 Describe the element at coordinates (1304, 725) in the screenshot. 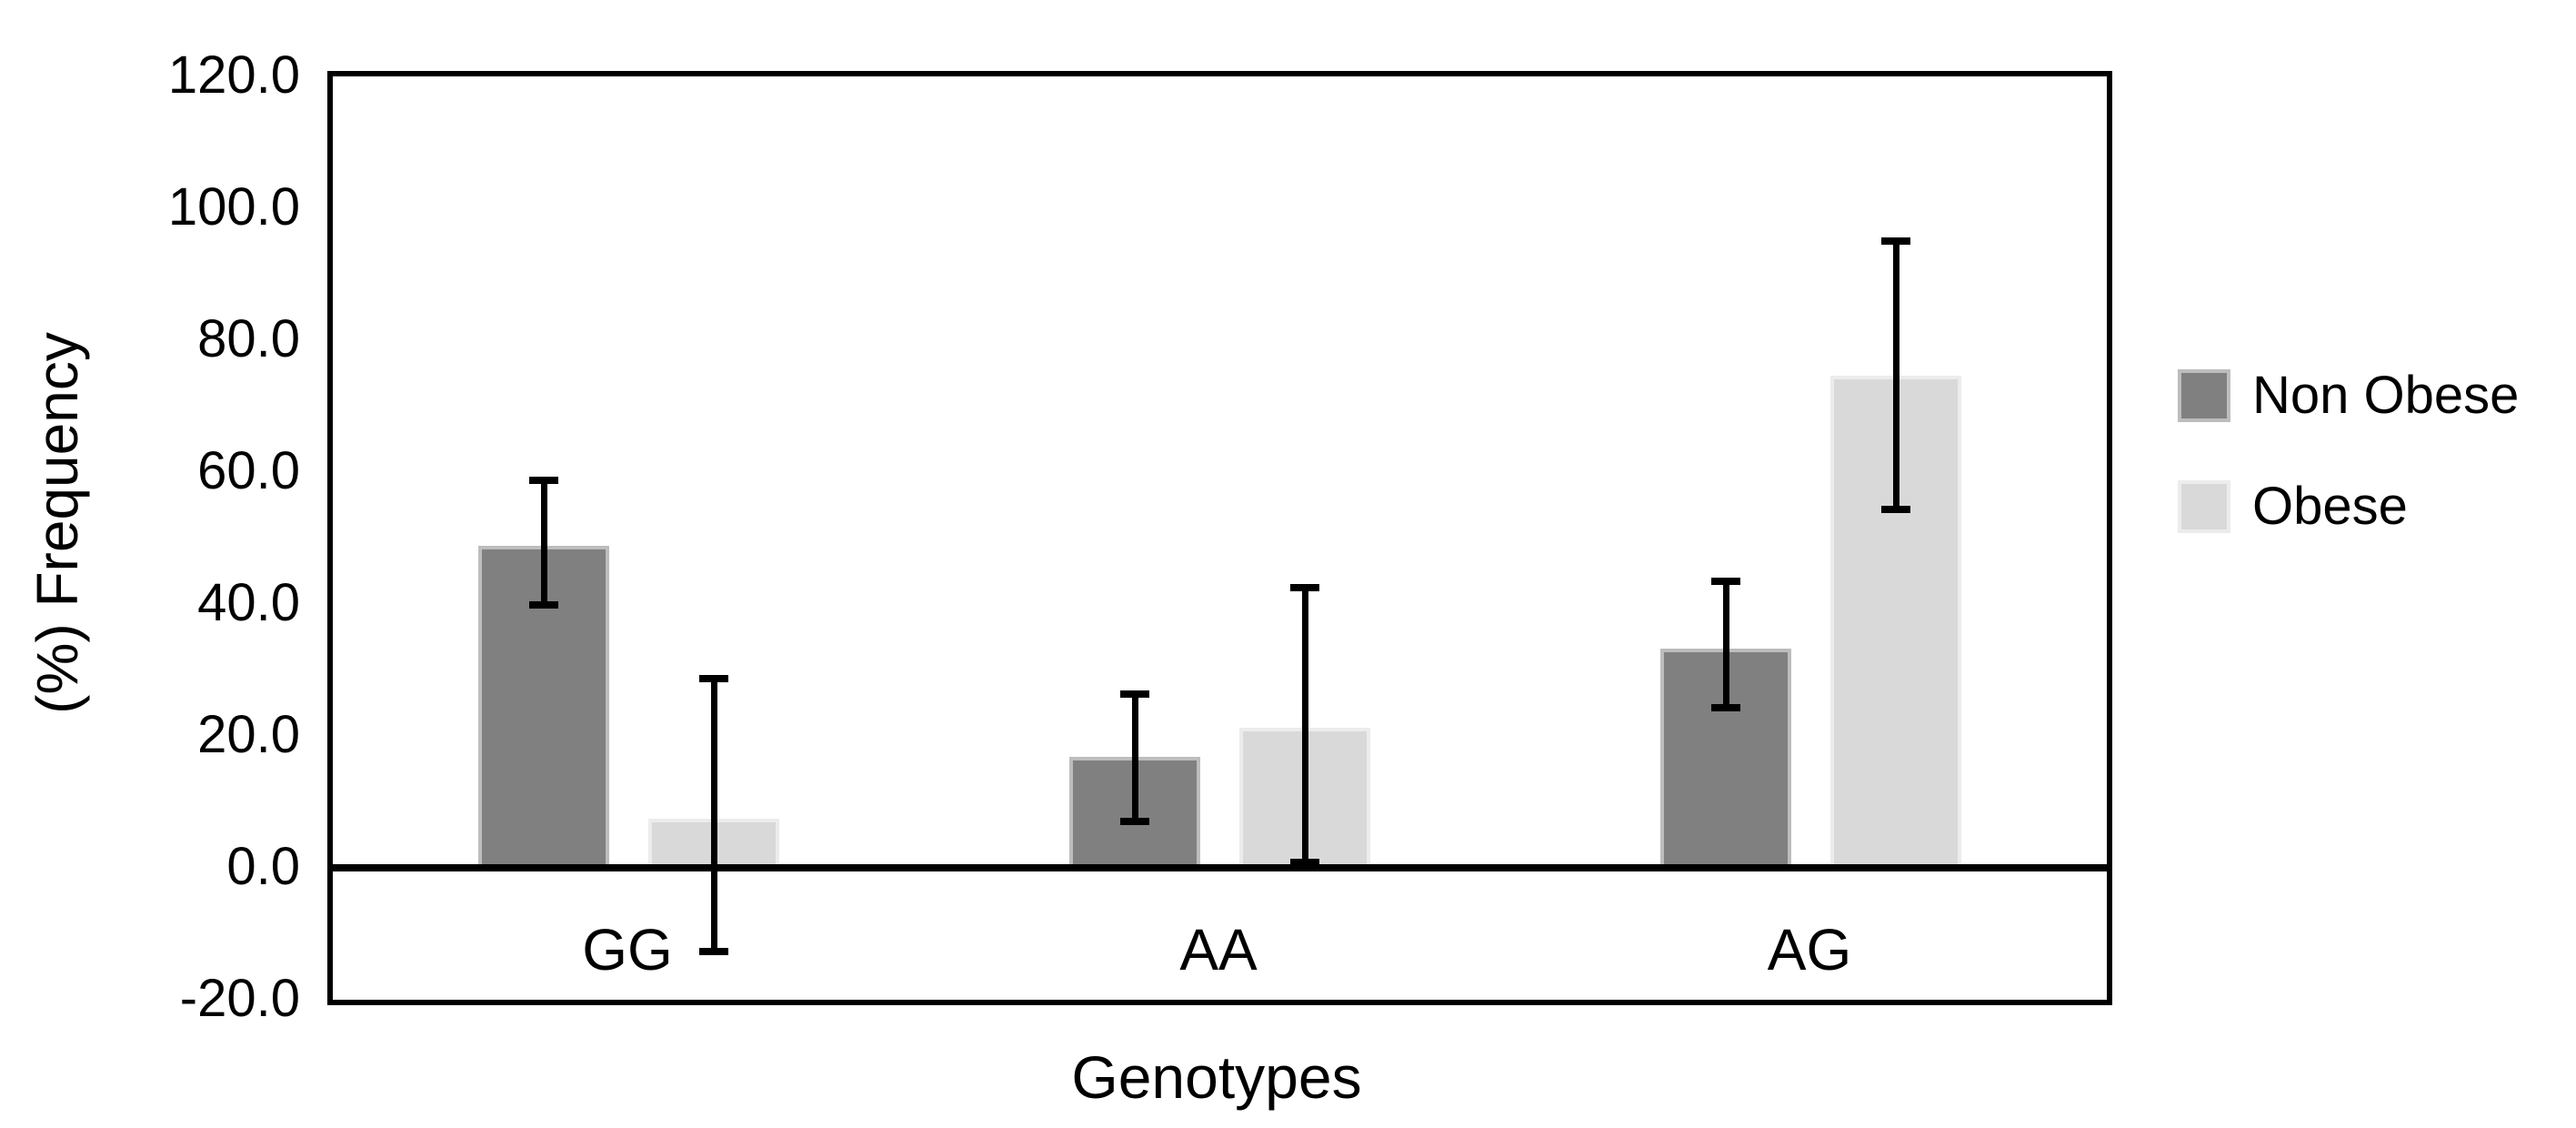

I see `error-bar-obese-aa` at that location.